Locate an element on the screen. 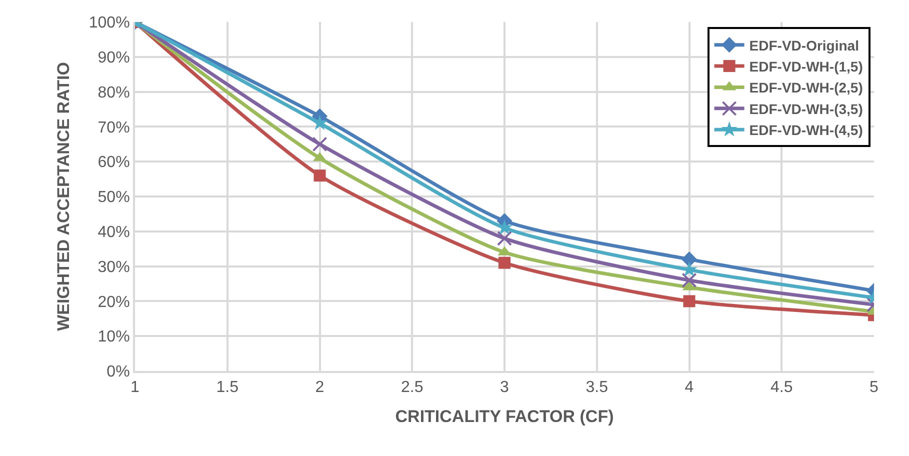 Image resolution: width=909 pixels, height=456 pixels. x-tick-label: 1.5 is located at coordinates (227, 387).